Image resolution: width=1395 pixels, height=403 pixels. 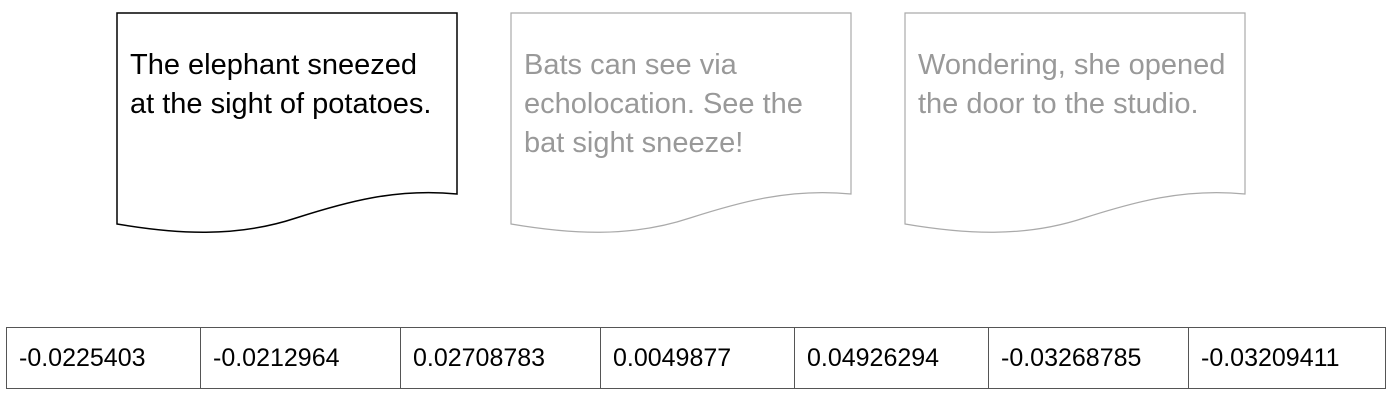 I want to click on vector-cell: -0.03268785, so click(x=1089, y=358).